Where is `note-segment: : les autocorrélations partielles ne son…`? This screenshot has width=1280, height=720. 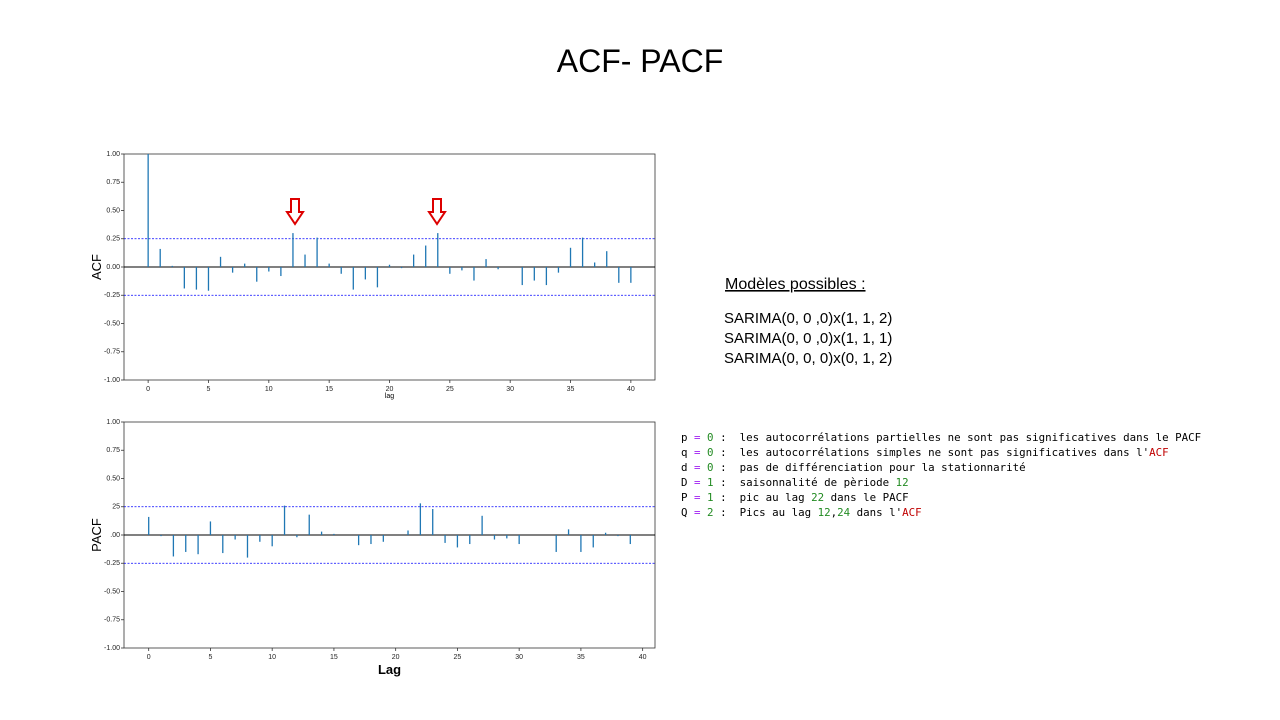
note-segment: : les autocorrélations partielles ne son… is located at coordinates (958, 437).